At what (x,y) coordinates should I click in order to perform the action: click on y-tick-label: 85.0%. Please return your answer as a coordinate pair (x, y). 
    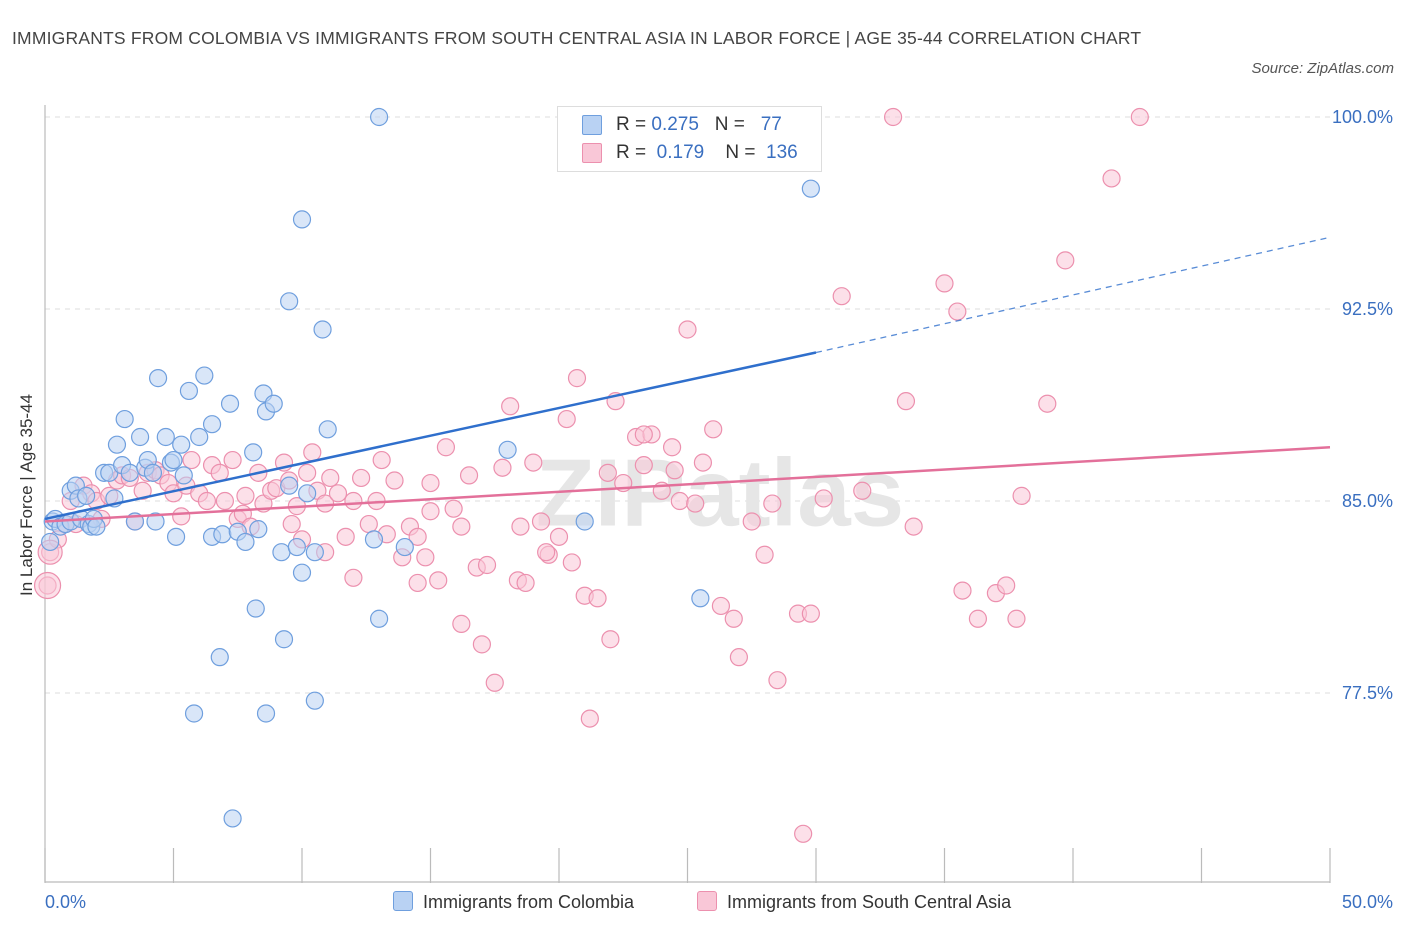
    Looking at the image, I should click on (1367, 501).